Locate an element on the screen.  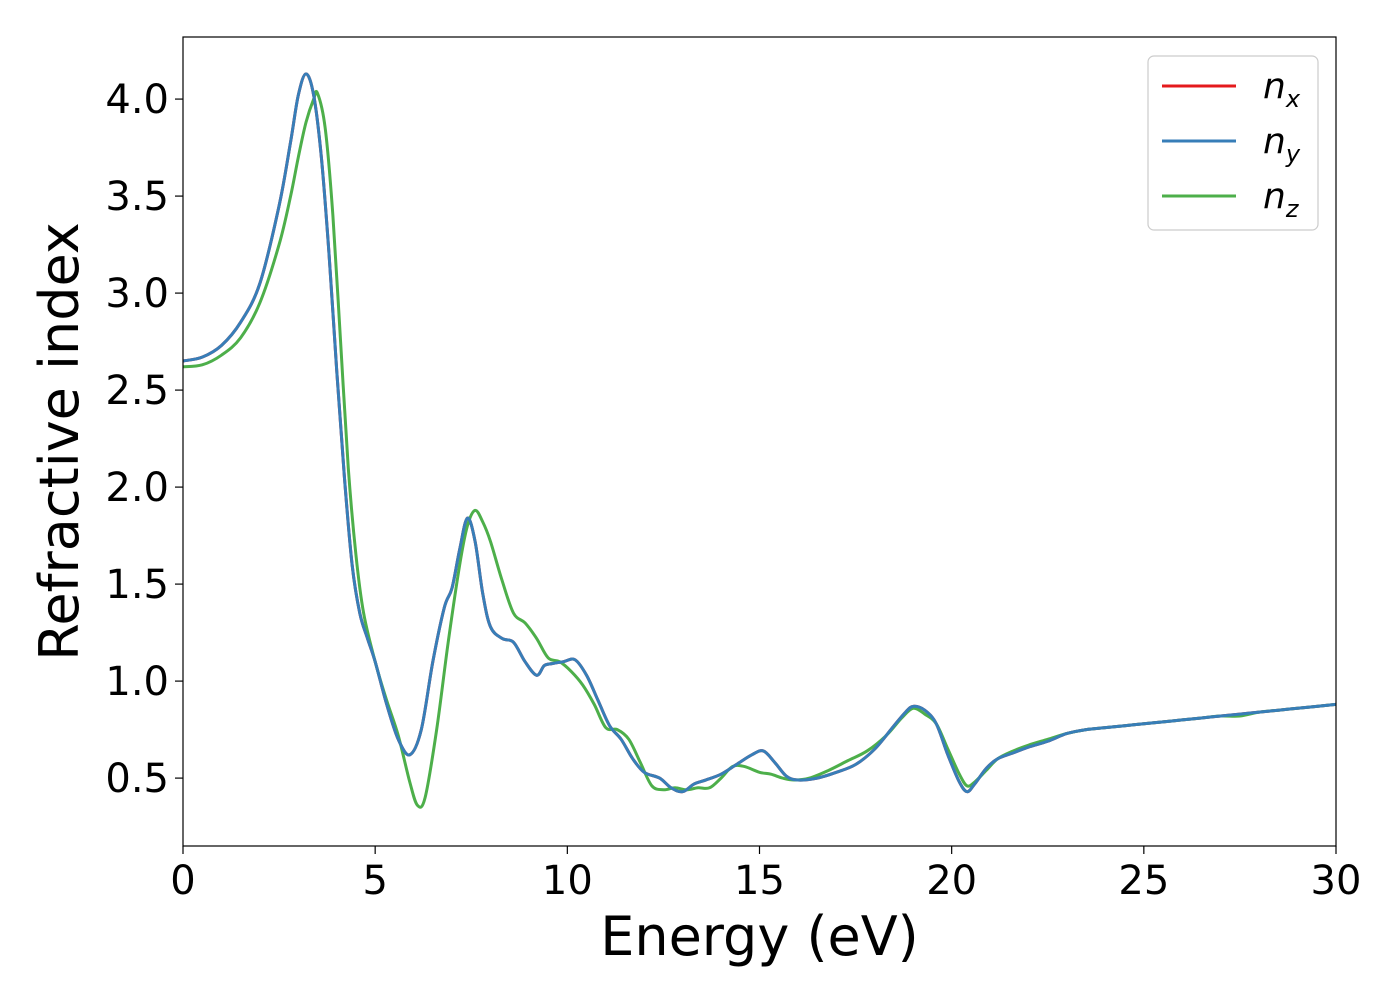
legend-label-nz: nz is located at coordinates (1281, 199).